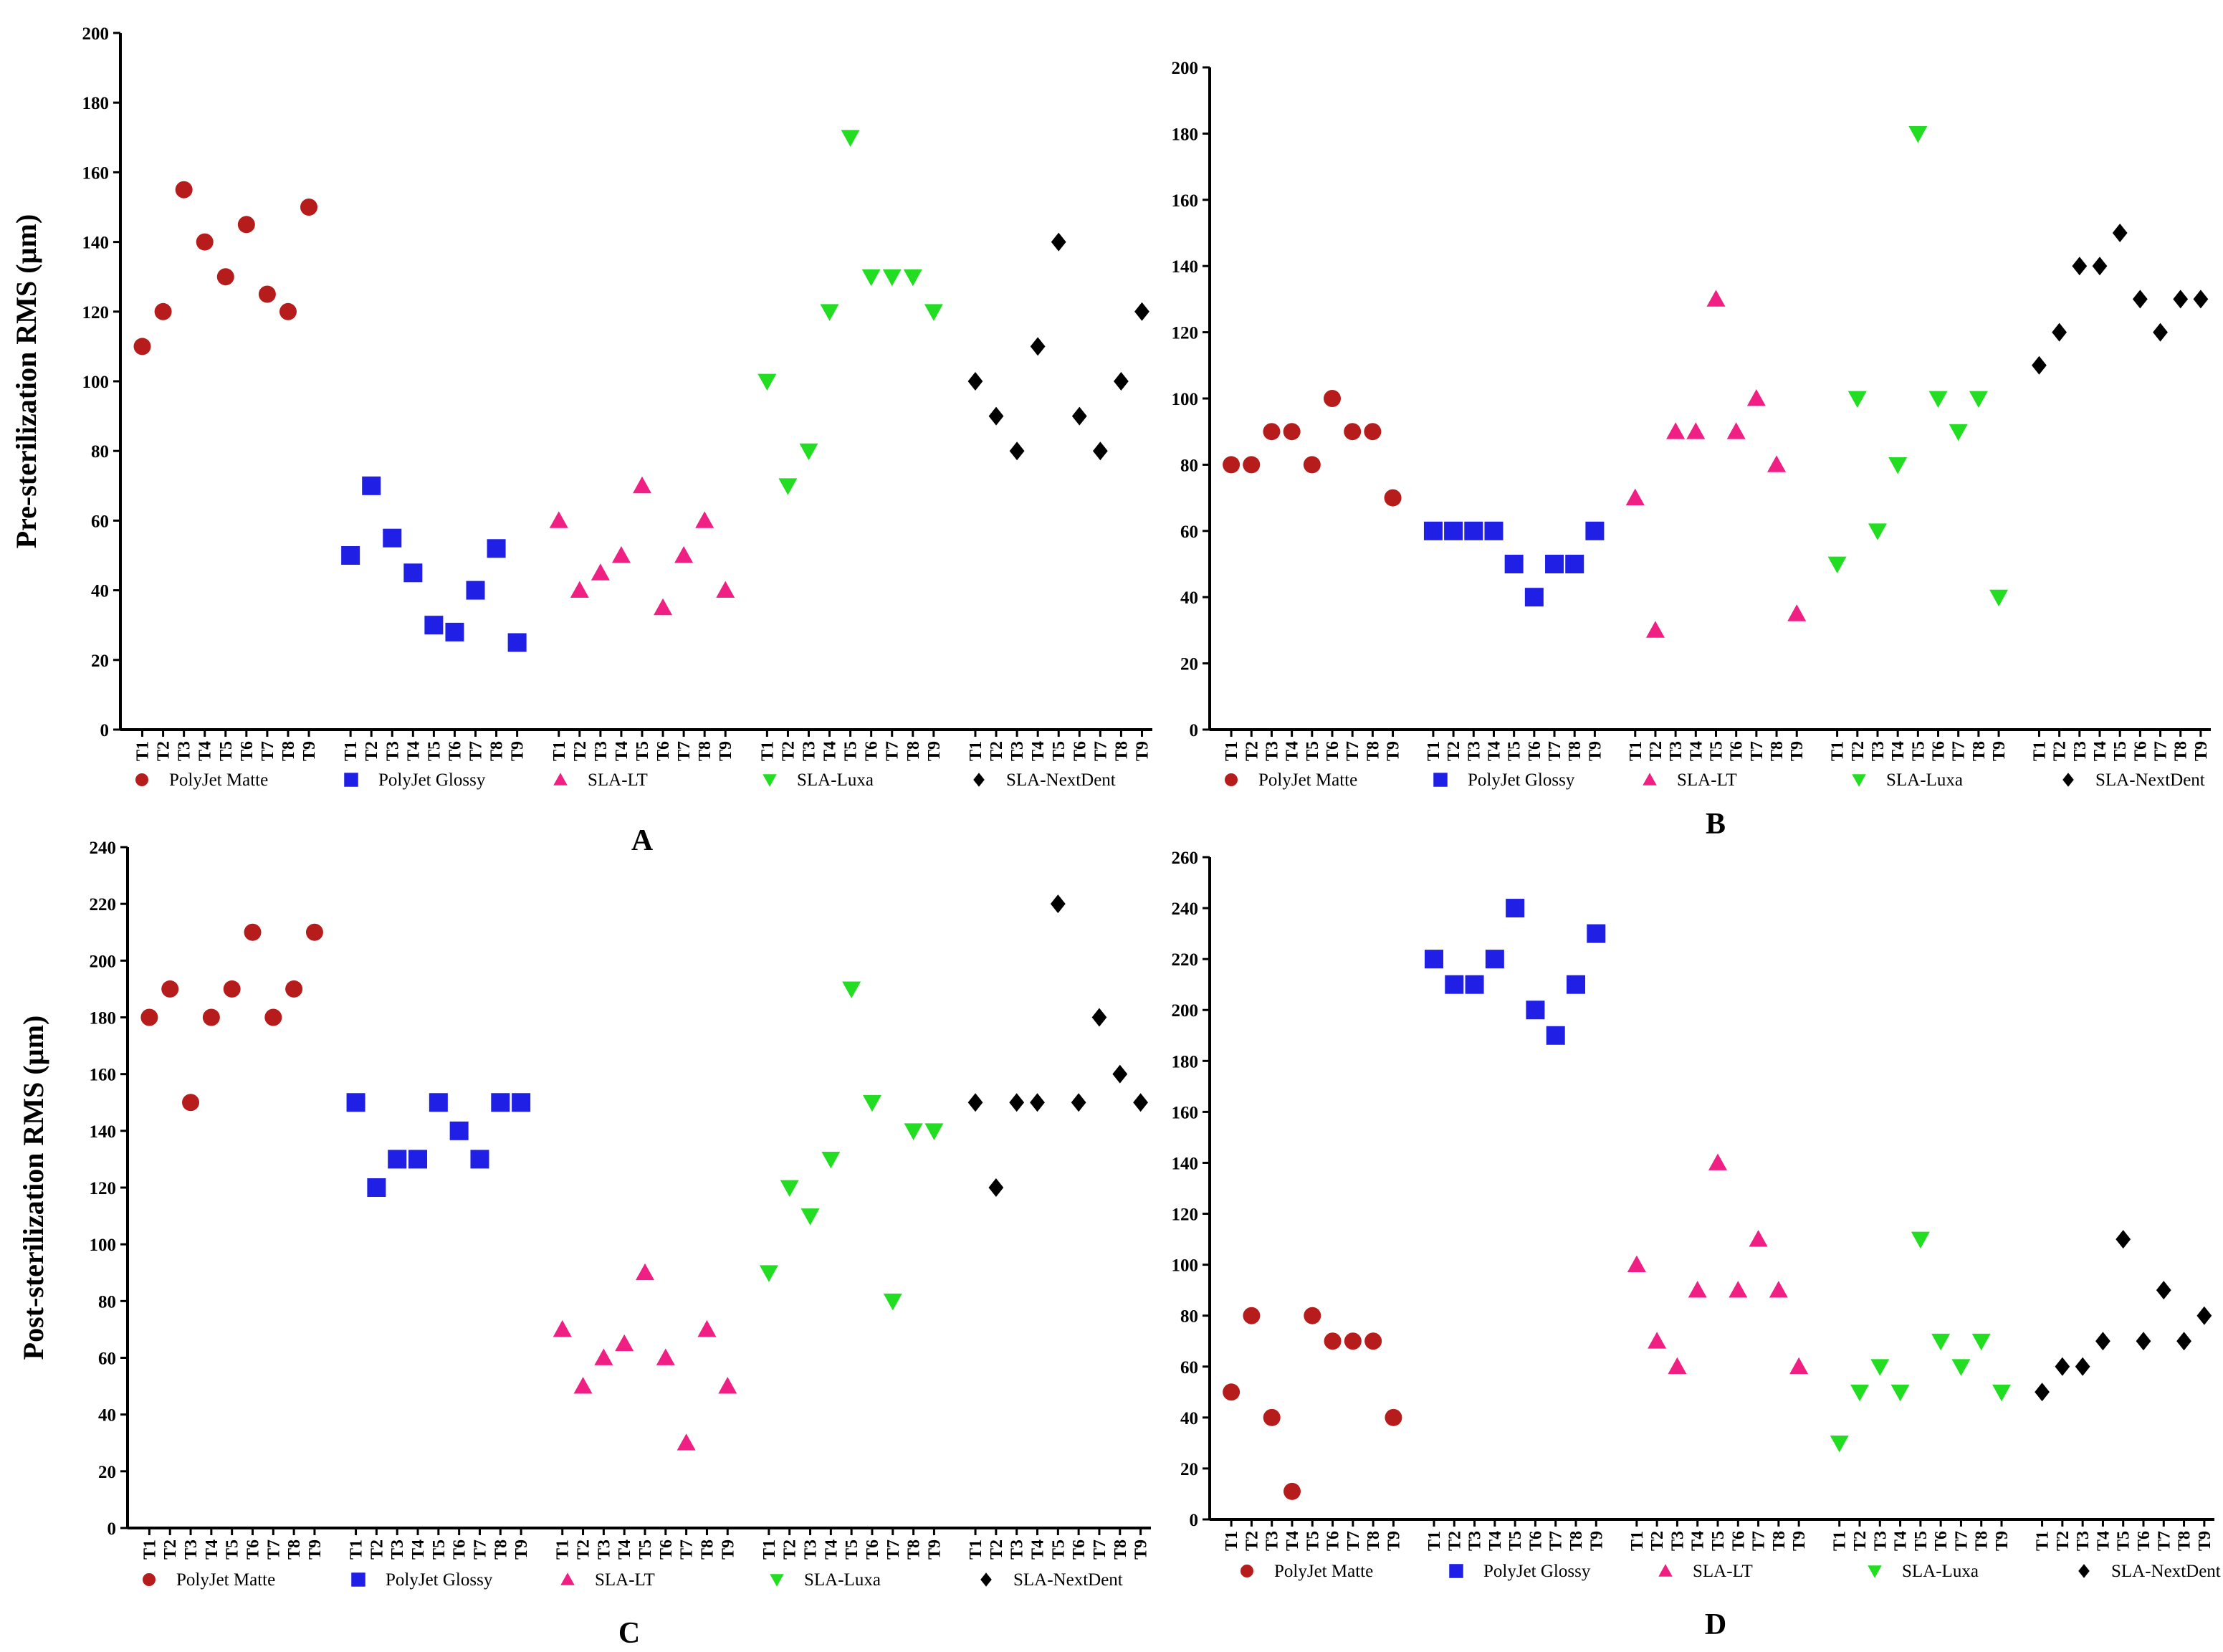 This screenshot has width=2223, height=1652. Describe the element at coordinates (1521, 780) in the screenshot. I see `legend-label-polyjet-glossy: PolyJet Glossy` at that location.